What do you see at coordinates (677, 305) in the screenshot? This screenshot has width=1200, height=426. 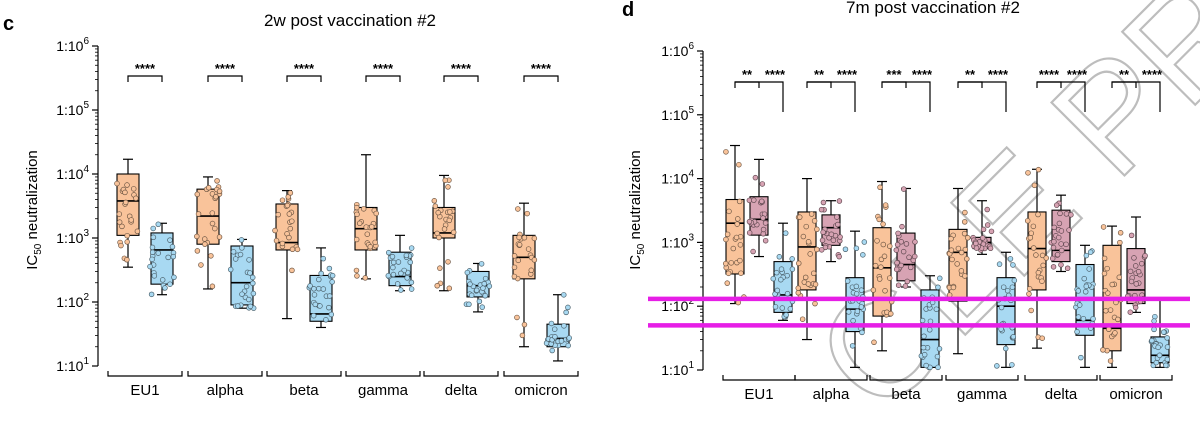 I see `panel-d-y-tick-label: 1:102` at bounding box center [677, 305].